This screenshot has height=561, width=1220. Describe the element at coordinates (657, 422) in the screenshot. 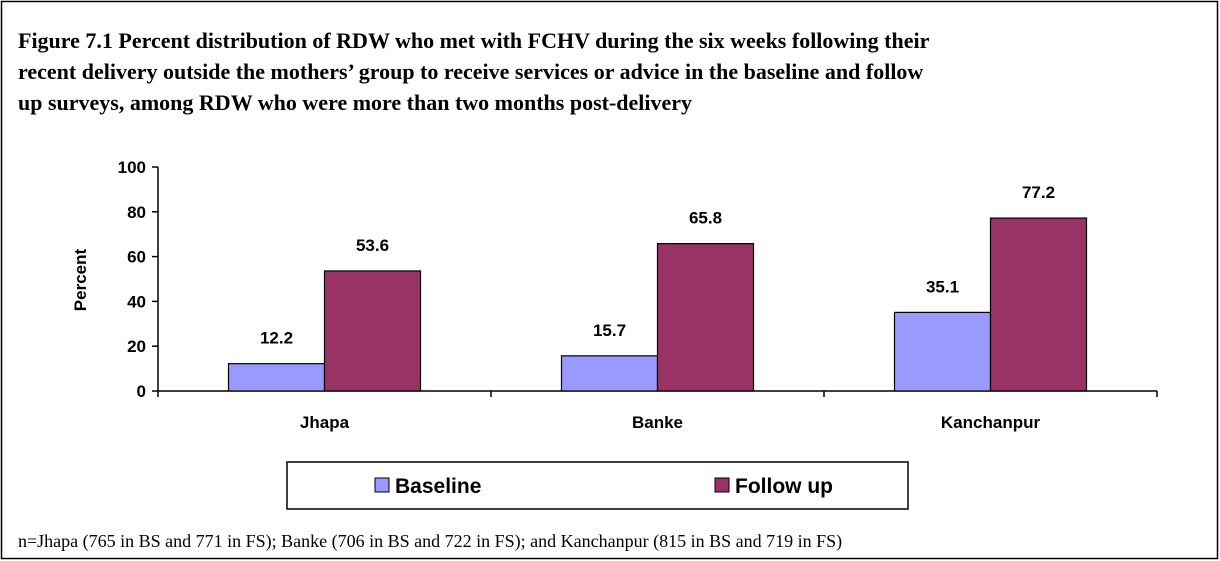

I see `x-tick-label: Banke` at that location.